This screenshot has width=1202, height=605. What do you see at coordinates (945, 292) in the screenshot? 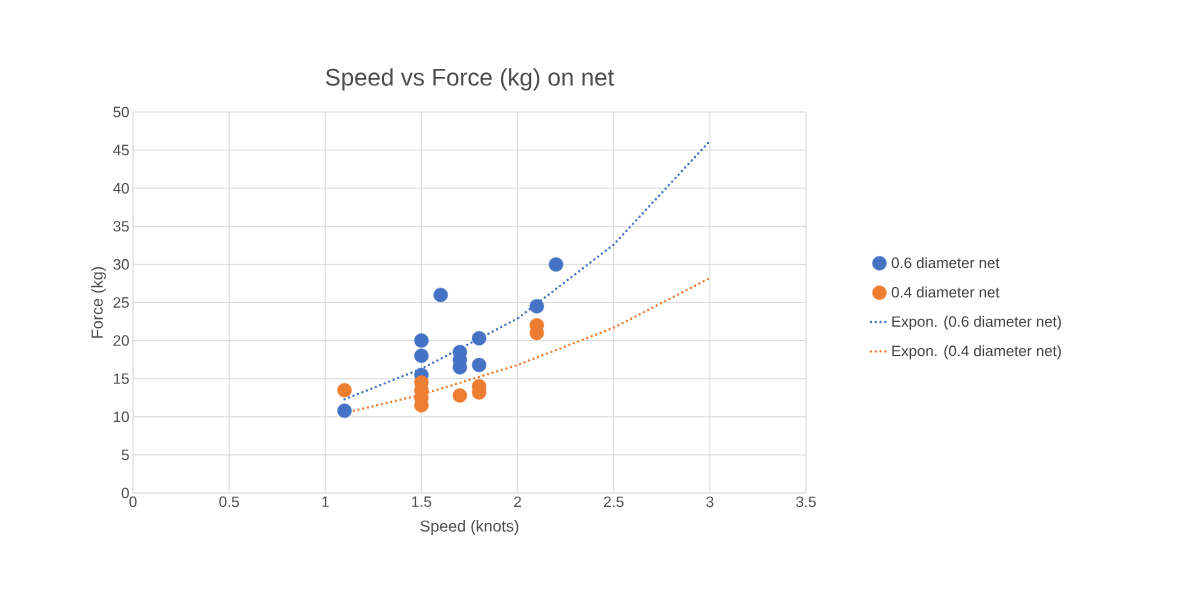
I see `legend-label: 0.4 diameter net` at bounding box center [945, 292].